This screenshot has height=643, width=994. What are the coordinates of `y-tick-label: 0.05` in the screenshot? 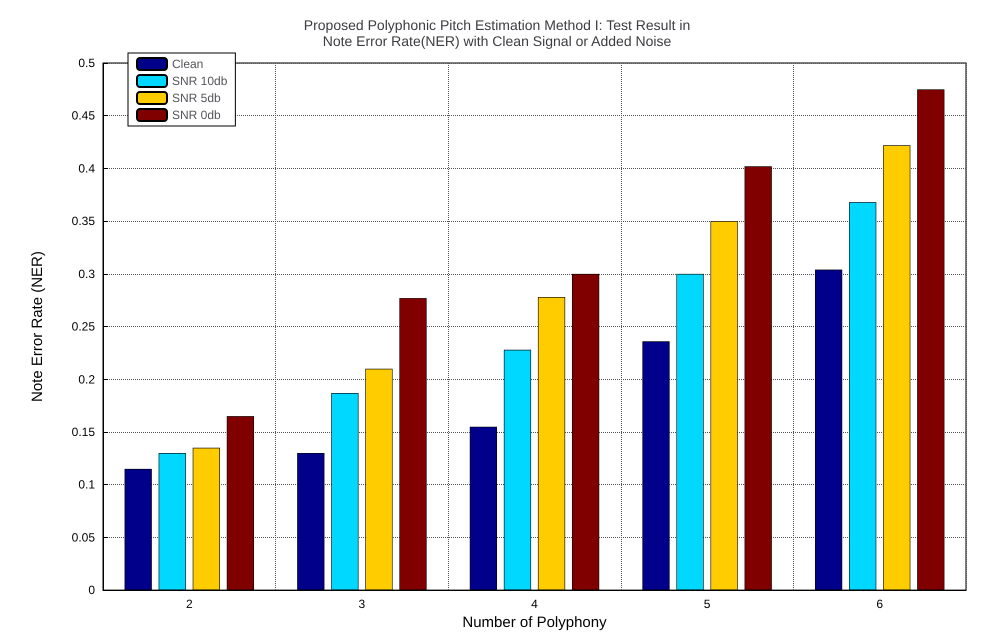 It's located at (84, 537).